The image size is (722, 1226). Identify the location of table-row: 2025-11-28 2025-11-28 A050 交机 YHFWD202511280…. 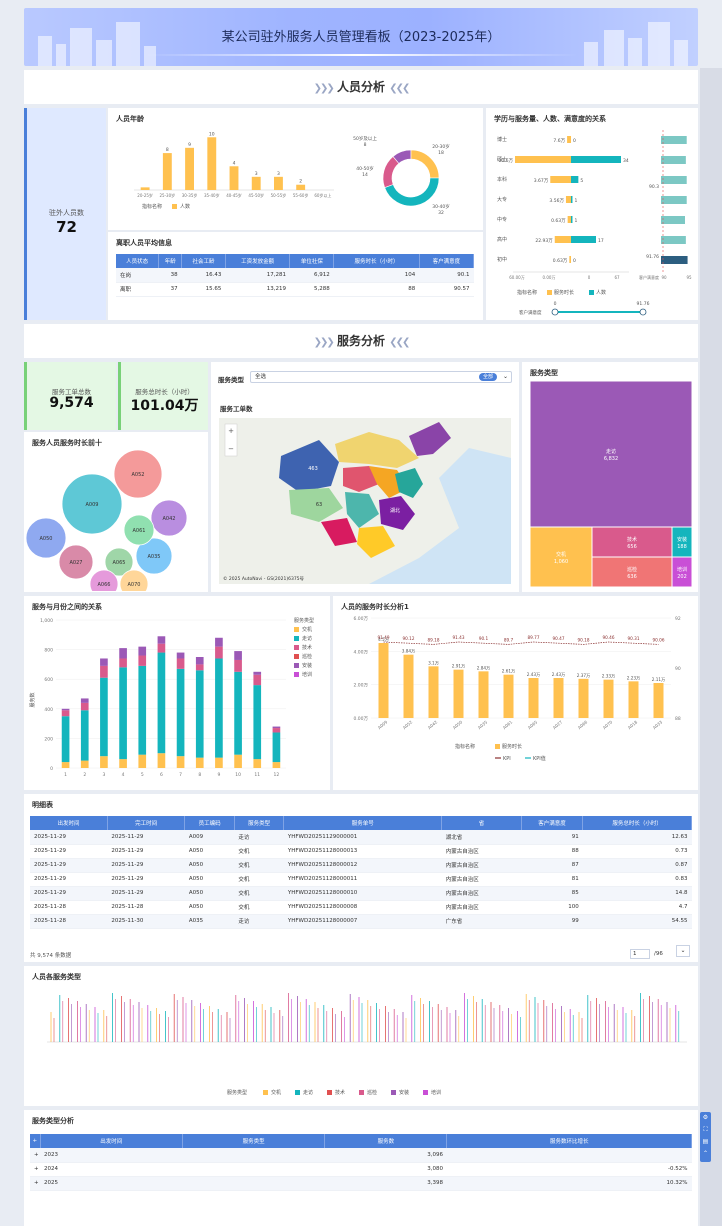
(361, 907).